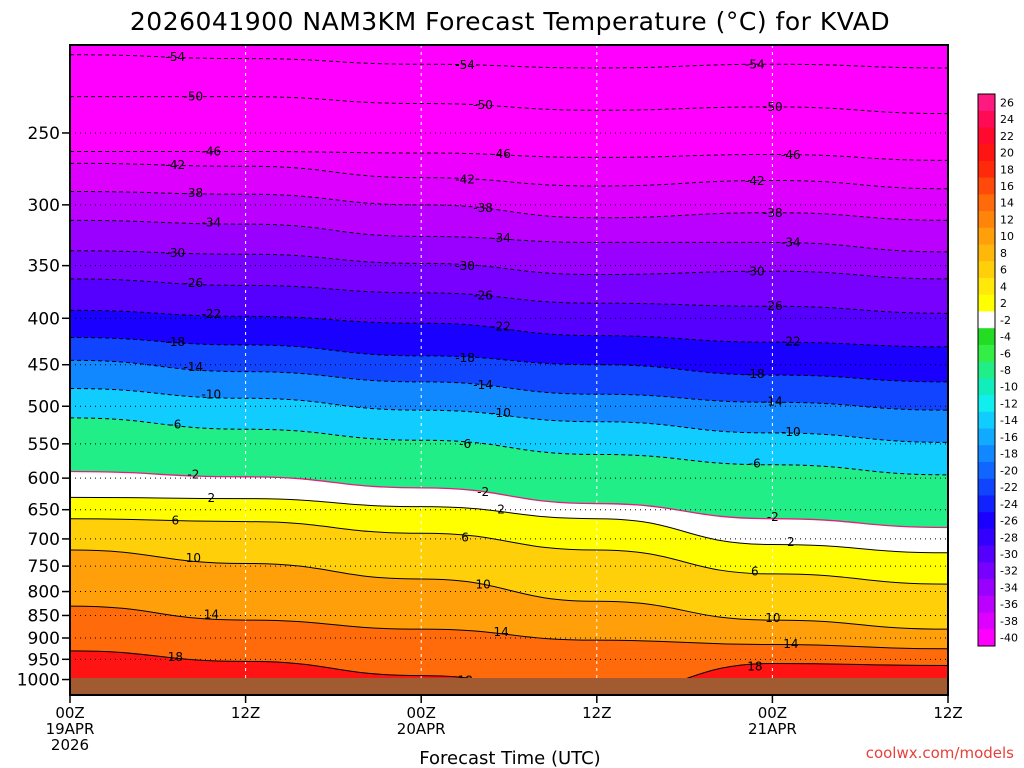  What do you see at coordinates (501, 413) in the screenshot?
I see `isotherm-label--10-1: -10` at bounding box center [501, 413].